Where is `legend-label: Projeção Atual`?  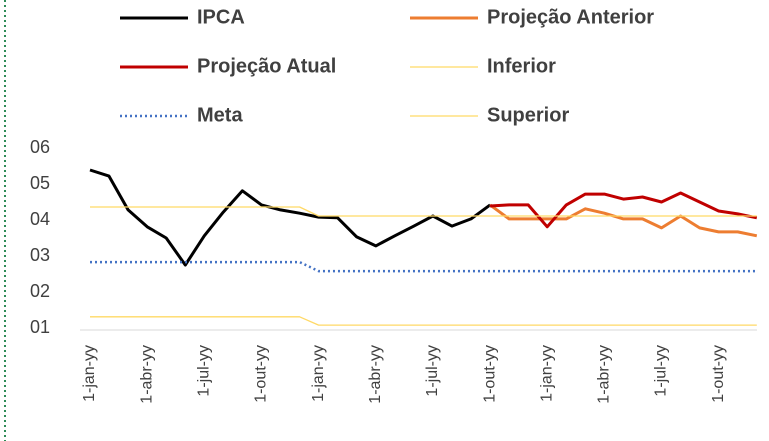 legend-label: Projeção Atual is located at coordinates (266, 66).